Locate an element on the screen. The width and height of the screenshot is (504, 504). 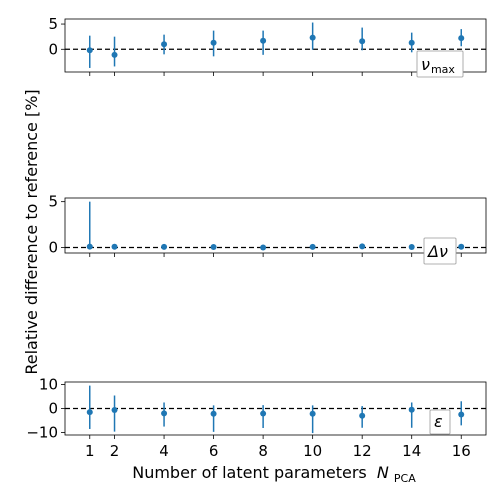
legend-label: ε is located at coordinates (438, 421).